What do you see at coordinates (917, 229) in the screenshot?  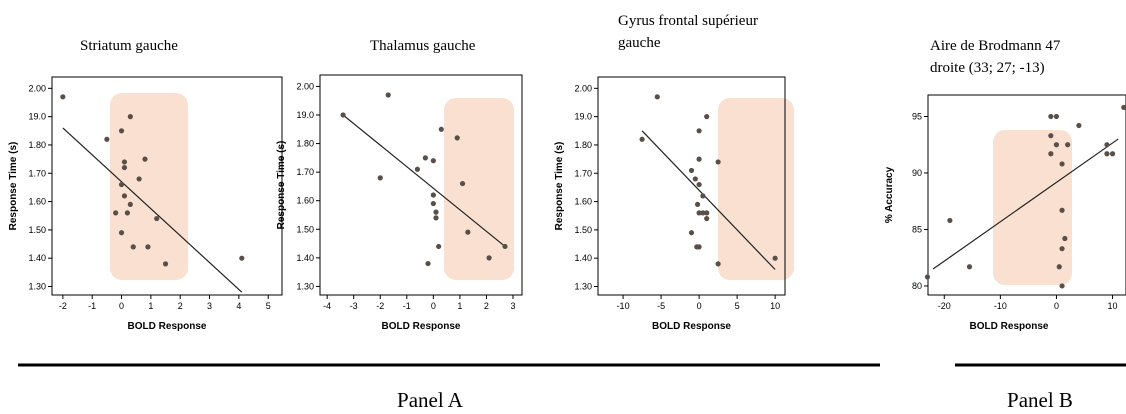 I see `y-tick-label: 85` at bounding box center [917, 229].